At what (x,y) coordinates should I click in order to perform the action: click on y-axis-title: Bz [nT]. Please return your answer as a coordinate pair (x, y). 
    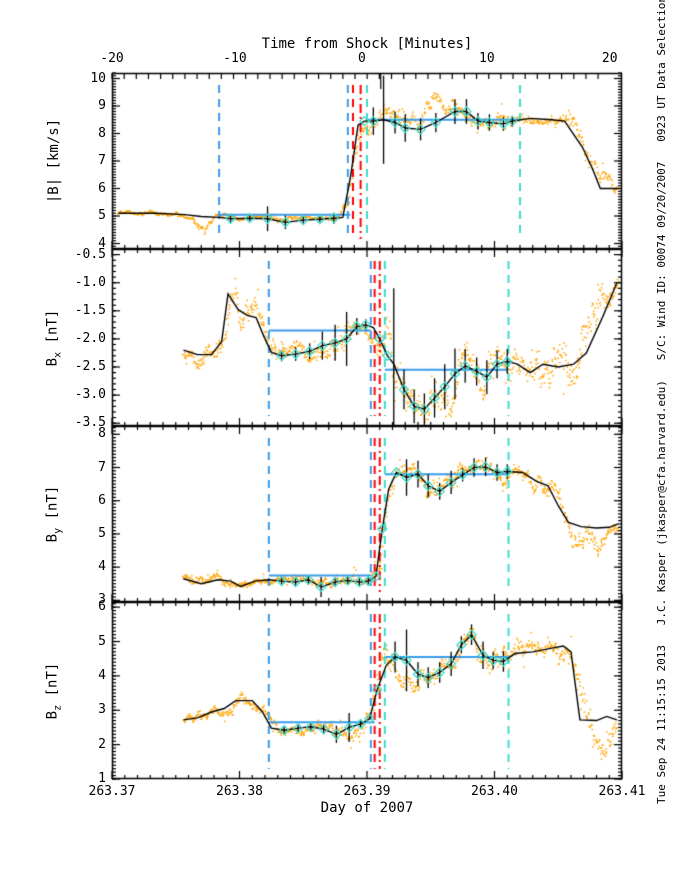
    Looking at the image, I should click on (54, 690).